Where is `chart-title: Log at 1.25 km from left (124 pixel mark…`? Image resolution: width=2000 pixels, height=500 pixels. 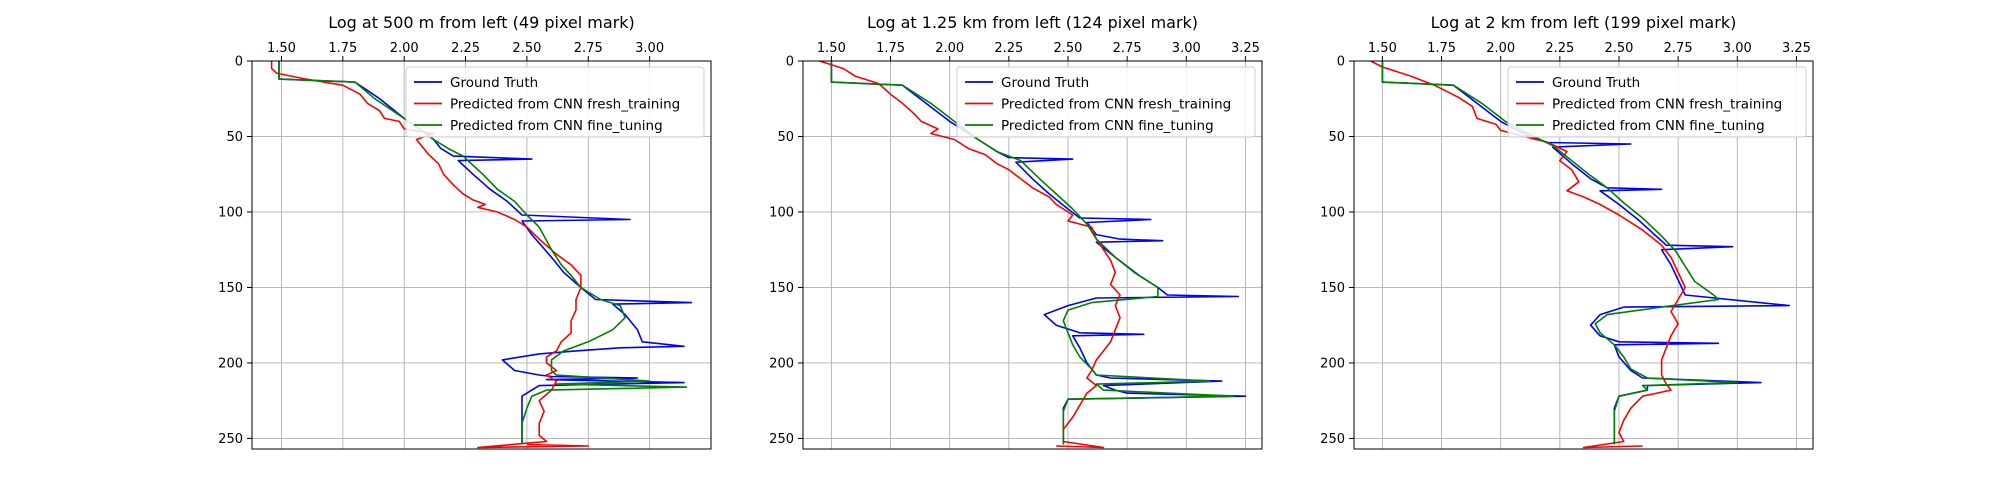
chart-title: Log at 1.25 km from left (124 pixel mark… is located at coordinates (1032, 22).